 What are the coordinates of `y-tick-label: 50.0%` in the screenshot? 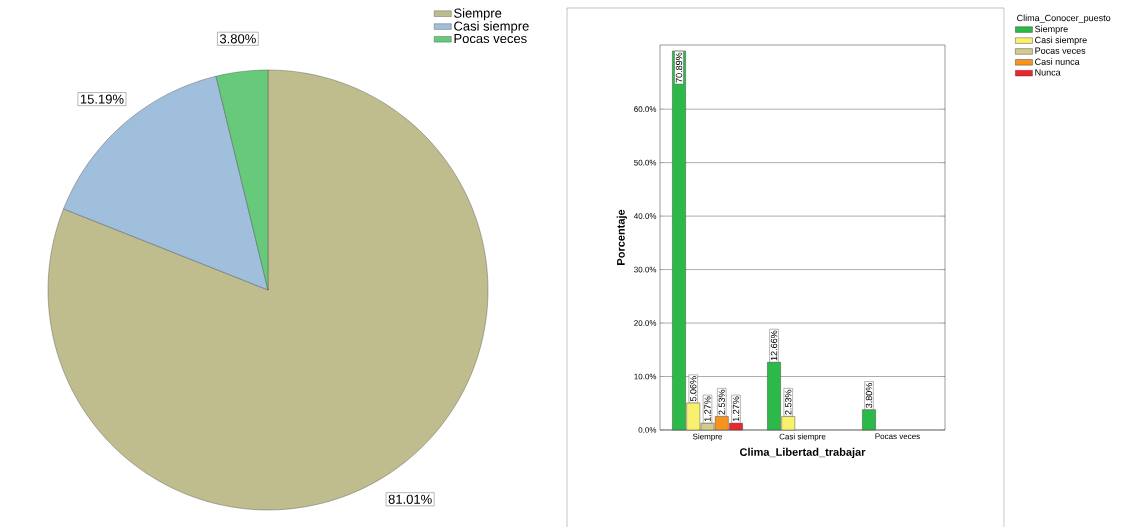 It's located at (645, 162).